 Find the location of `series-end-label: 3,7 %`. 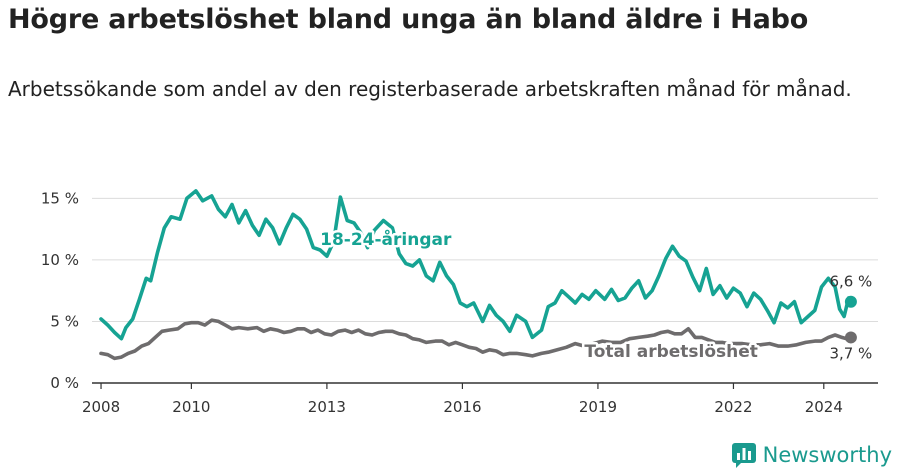

series-end-label: 3,7 % is located at coordinates (850, 353).